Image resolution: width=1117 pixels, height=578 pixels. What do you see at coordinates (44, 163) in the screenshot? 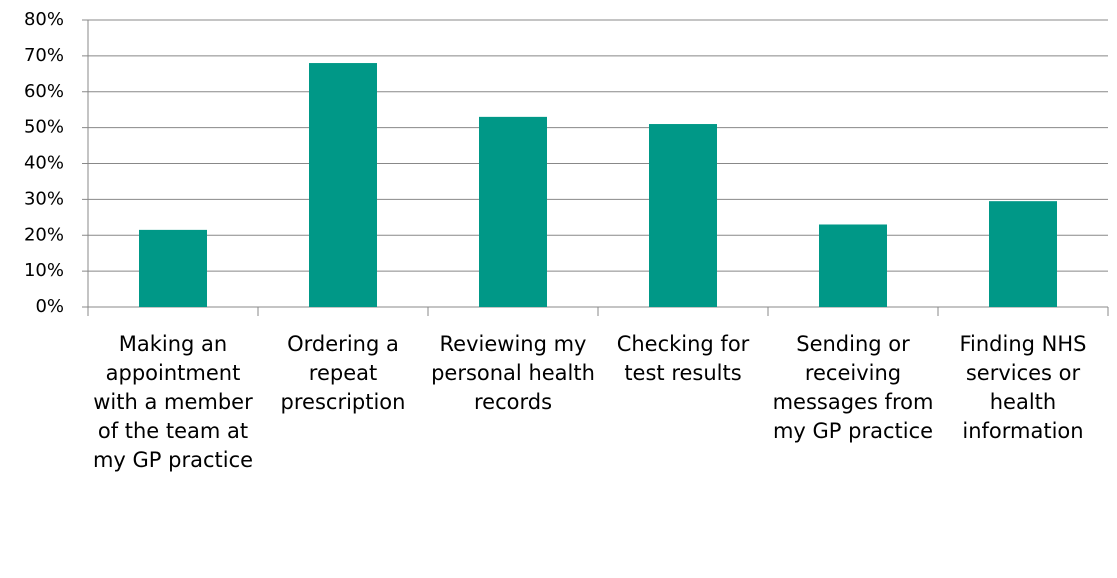
I see `y-tick-label: 40%` at bounding box center [44, 163].